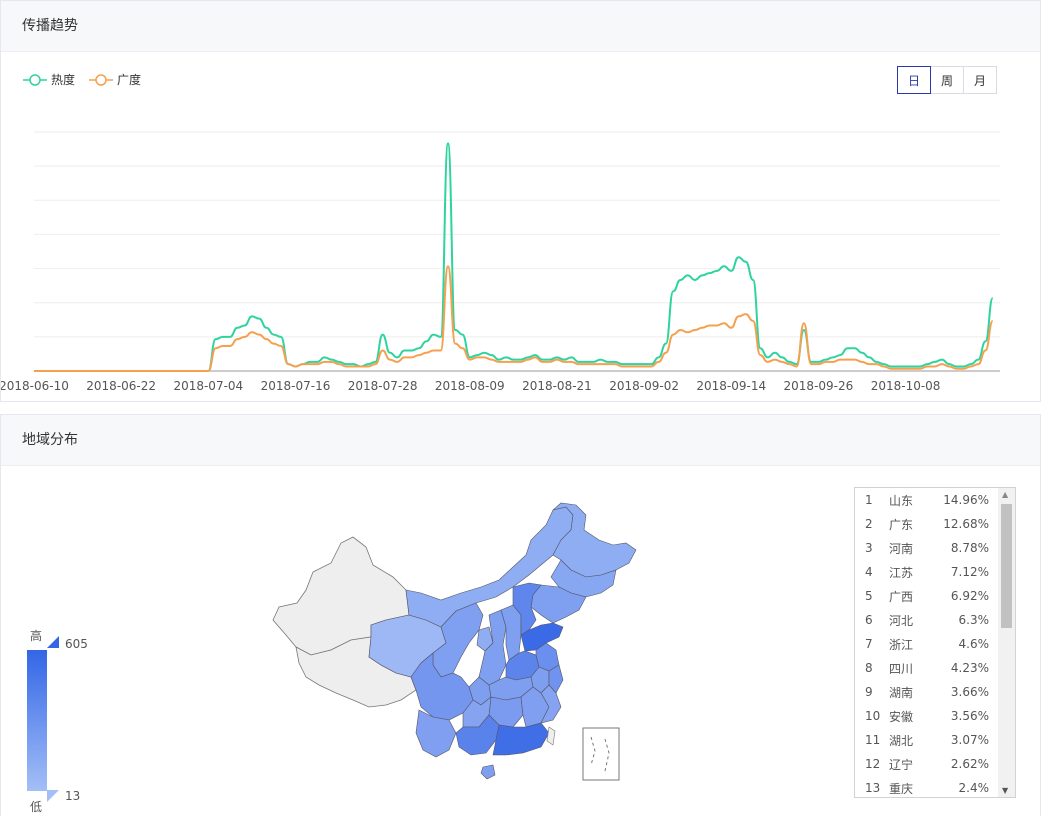  What do you see at coordinates (53, 642) in the screenshot?
I see `visual-map-max-handle` at bounding box center [53, 642].